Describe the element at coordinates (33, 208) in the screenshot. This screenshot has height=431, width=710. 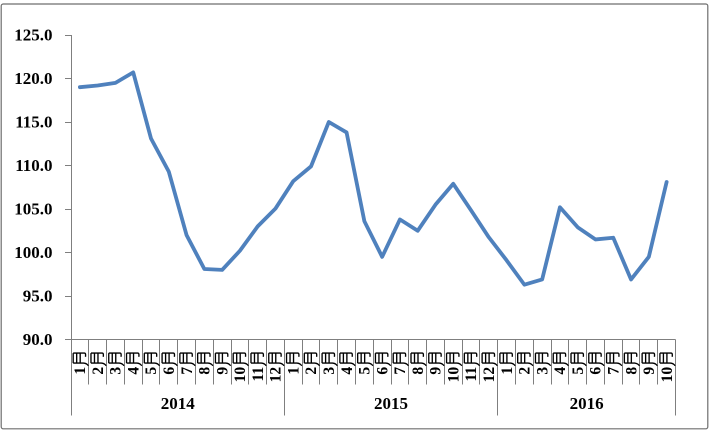
I see `svg-text: 105.0` at that location.